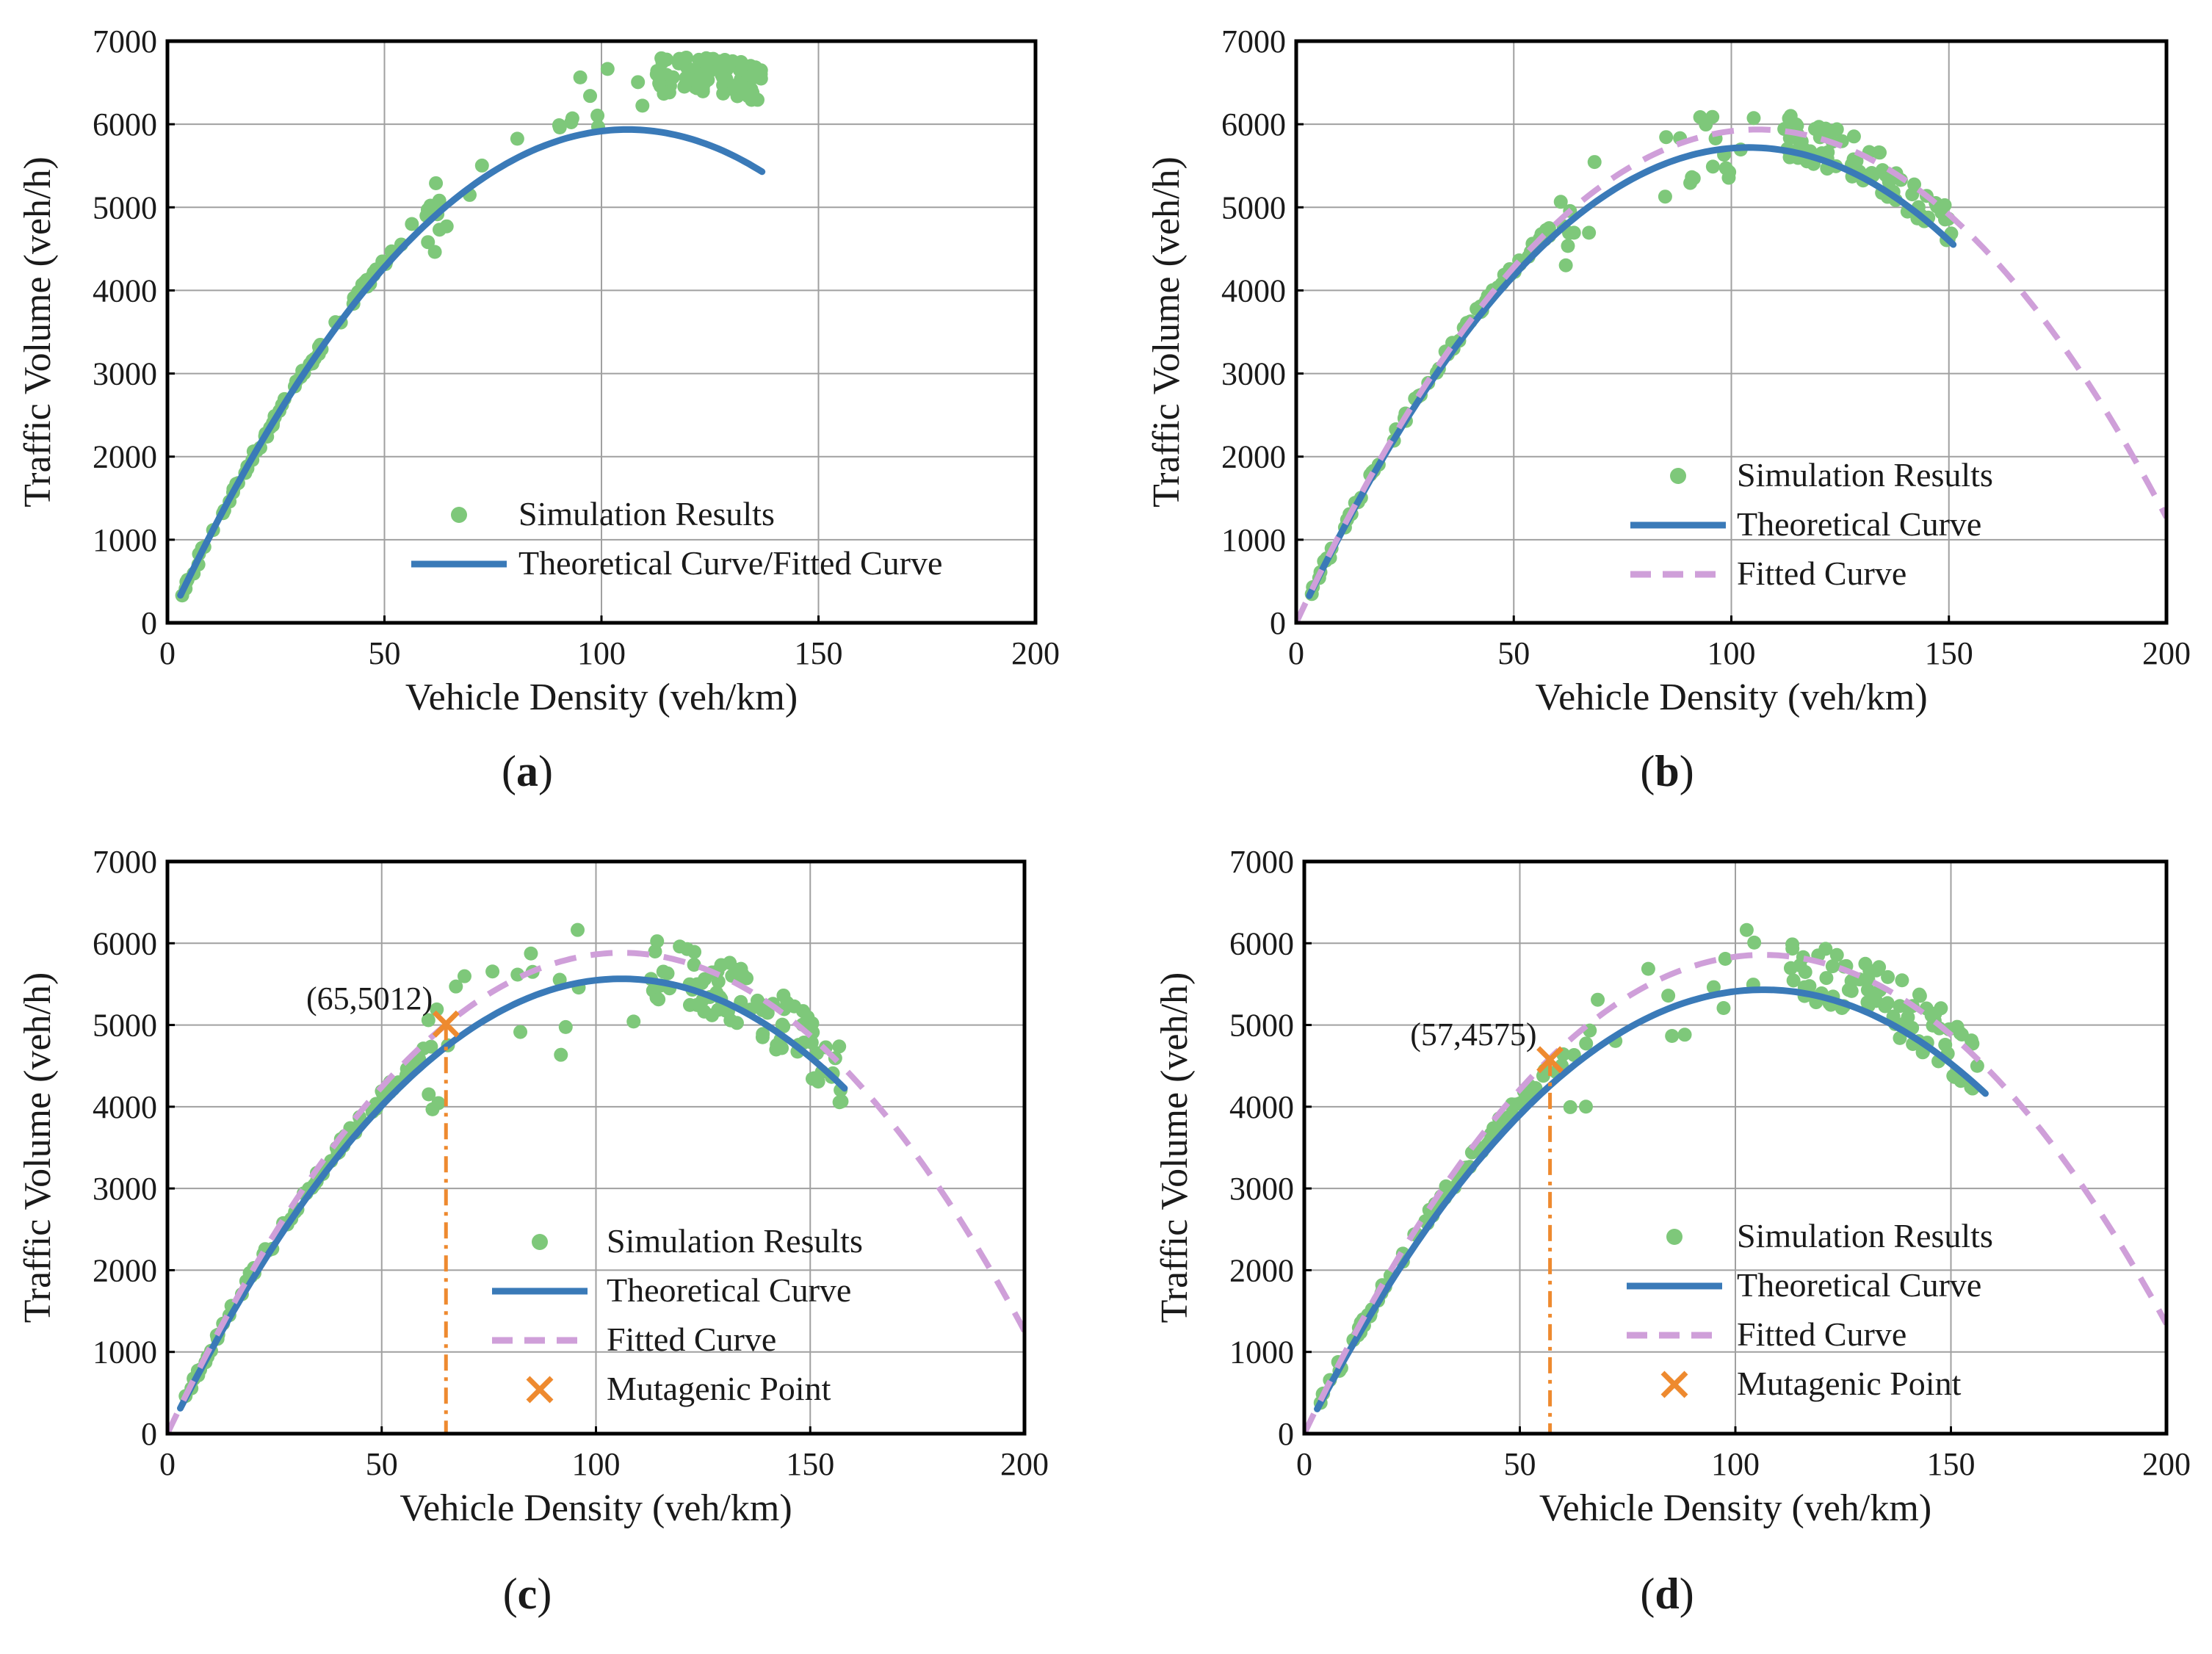 Image resolution: width=2212 pixels, height=1654 pixels. I want to click on panel-label: (c), so click(527, 1594).